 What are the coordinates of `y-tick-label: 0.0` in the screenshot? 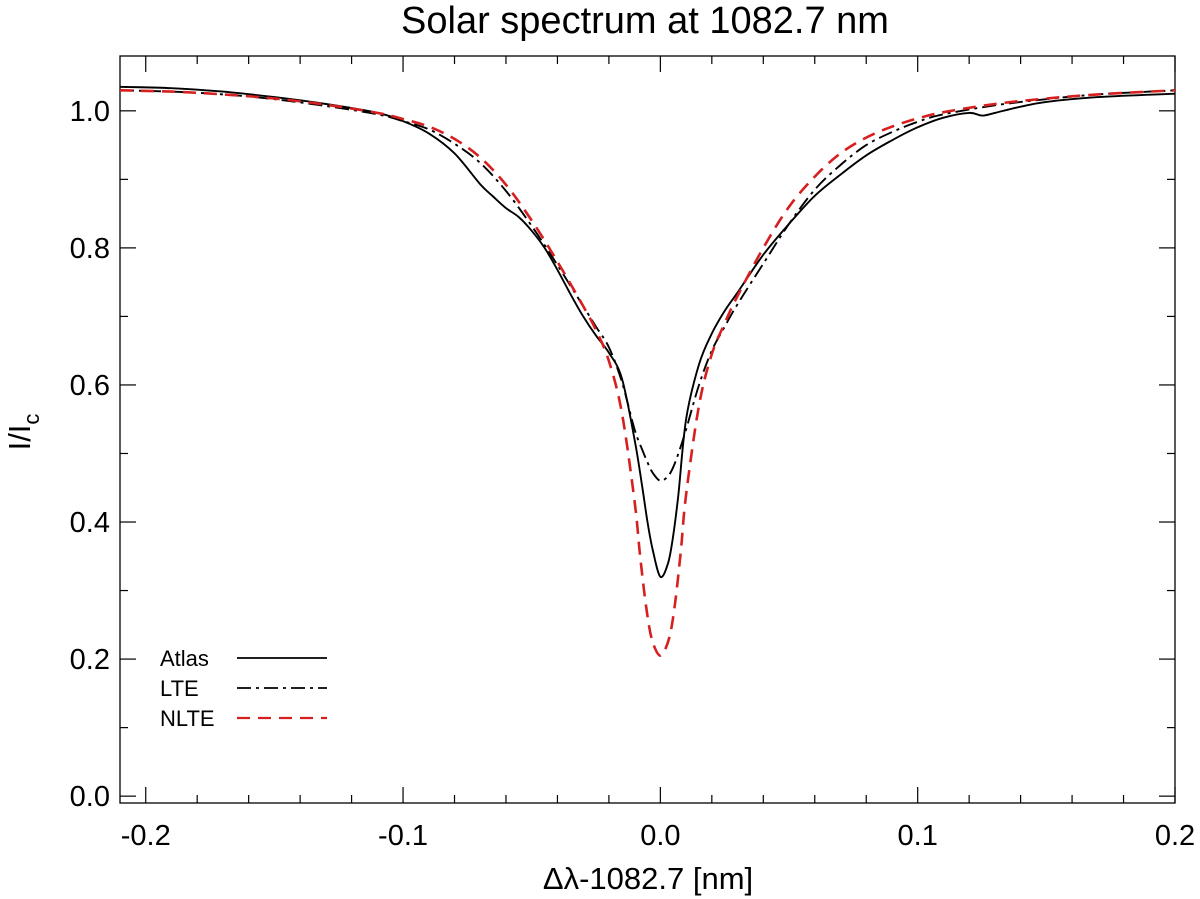 It's located at (90, 797).